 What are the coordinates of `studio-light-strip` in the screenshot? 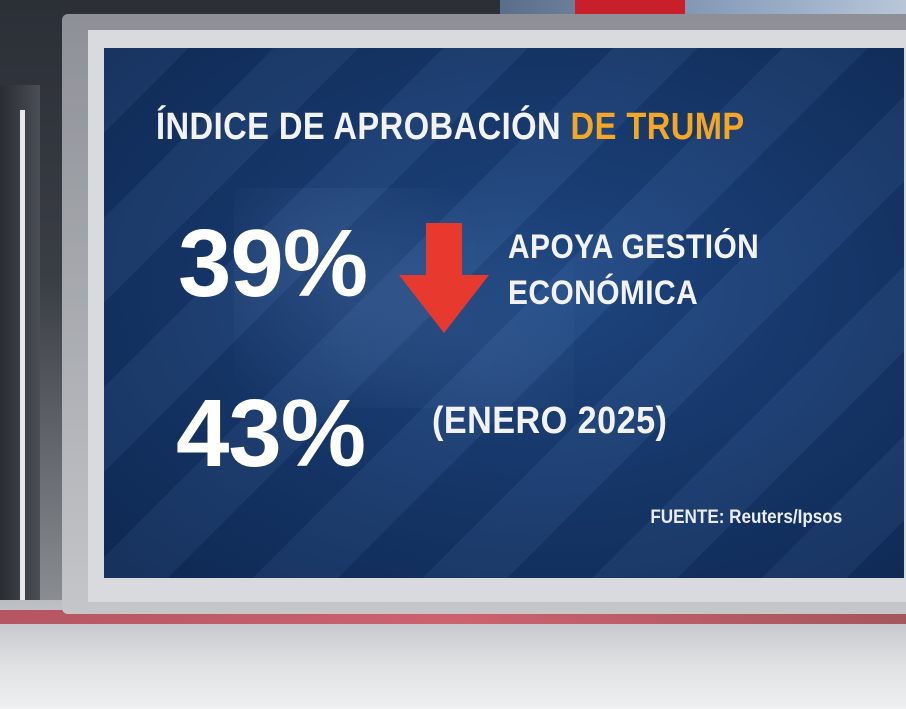 It's located at (22, 360).